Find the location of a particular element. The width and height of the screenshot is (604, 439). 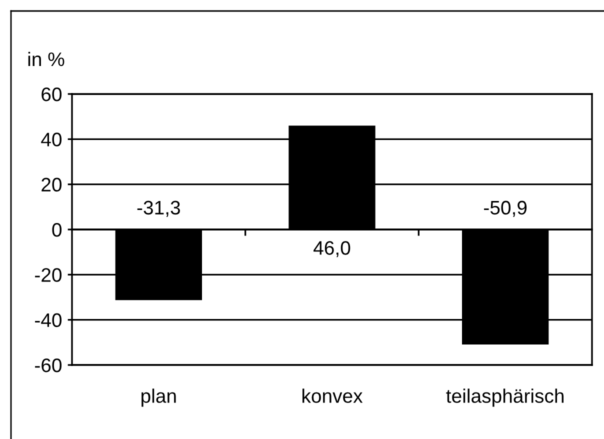

y-axis-title: in % is located at coordinates (46, 59).